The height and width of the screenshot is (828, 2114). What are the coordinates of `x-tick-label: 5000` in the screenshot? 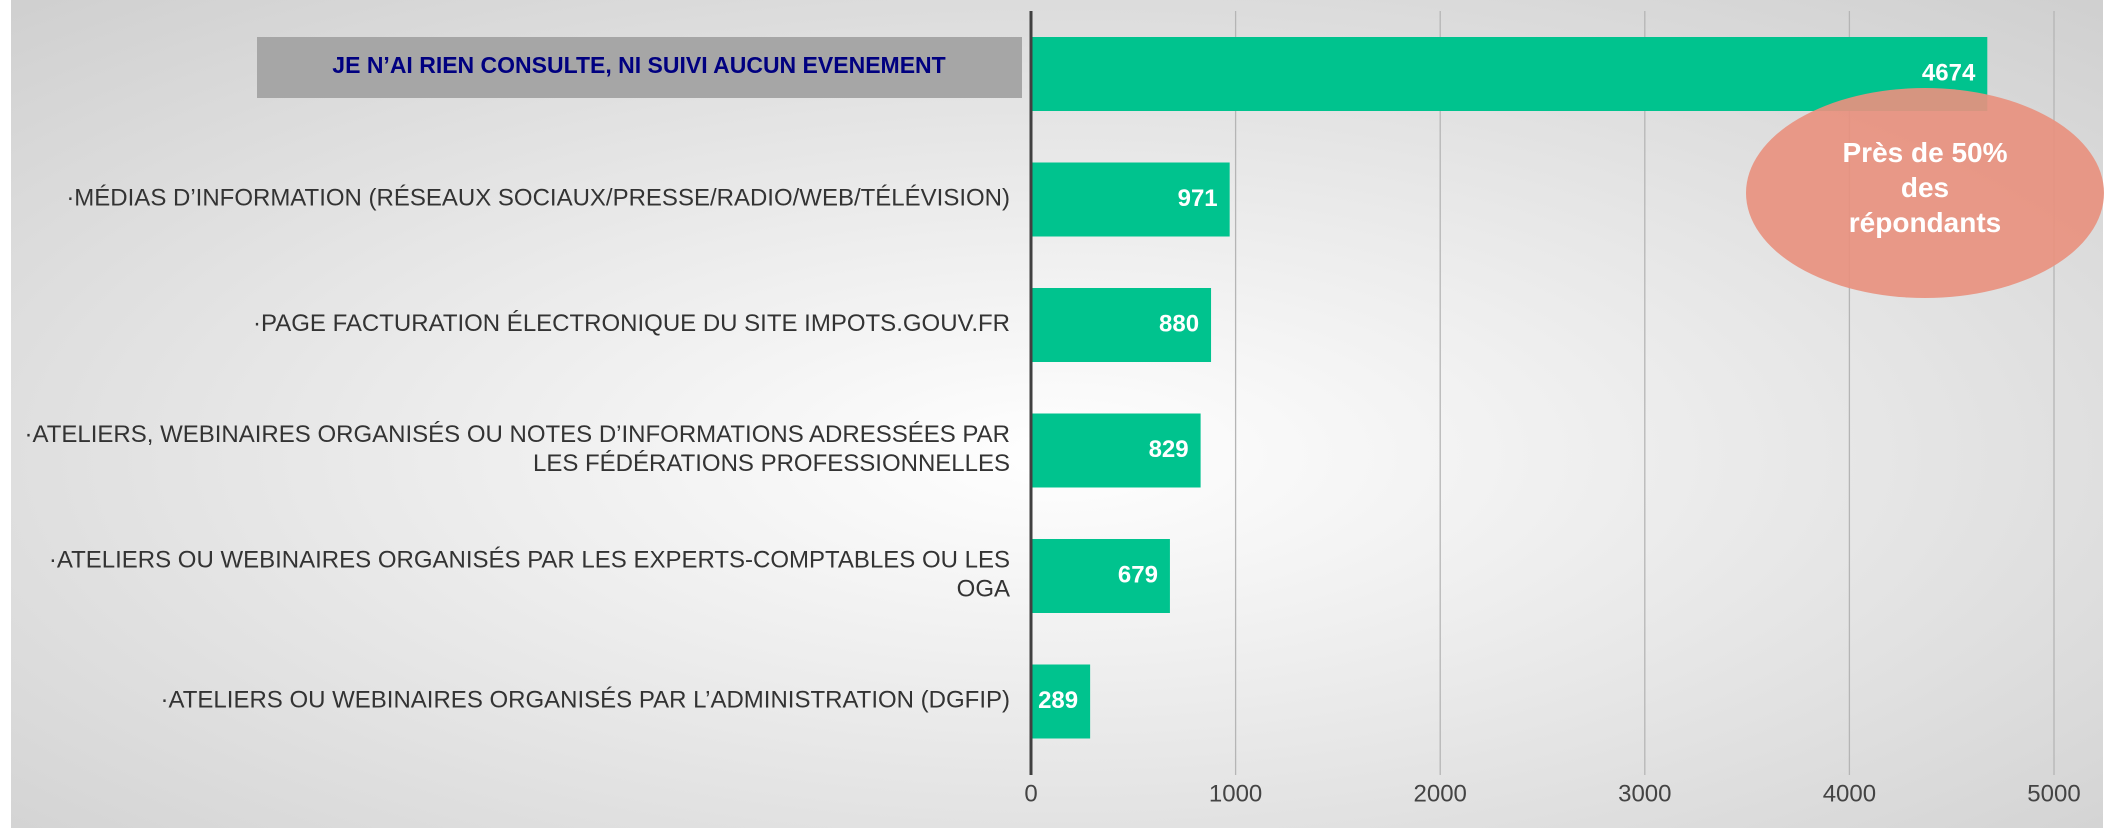 It's located at (2053, 793).